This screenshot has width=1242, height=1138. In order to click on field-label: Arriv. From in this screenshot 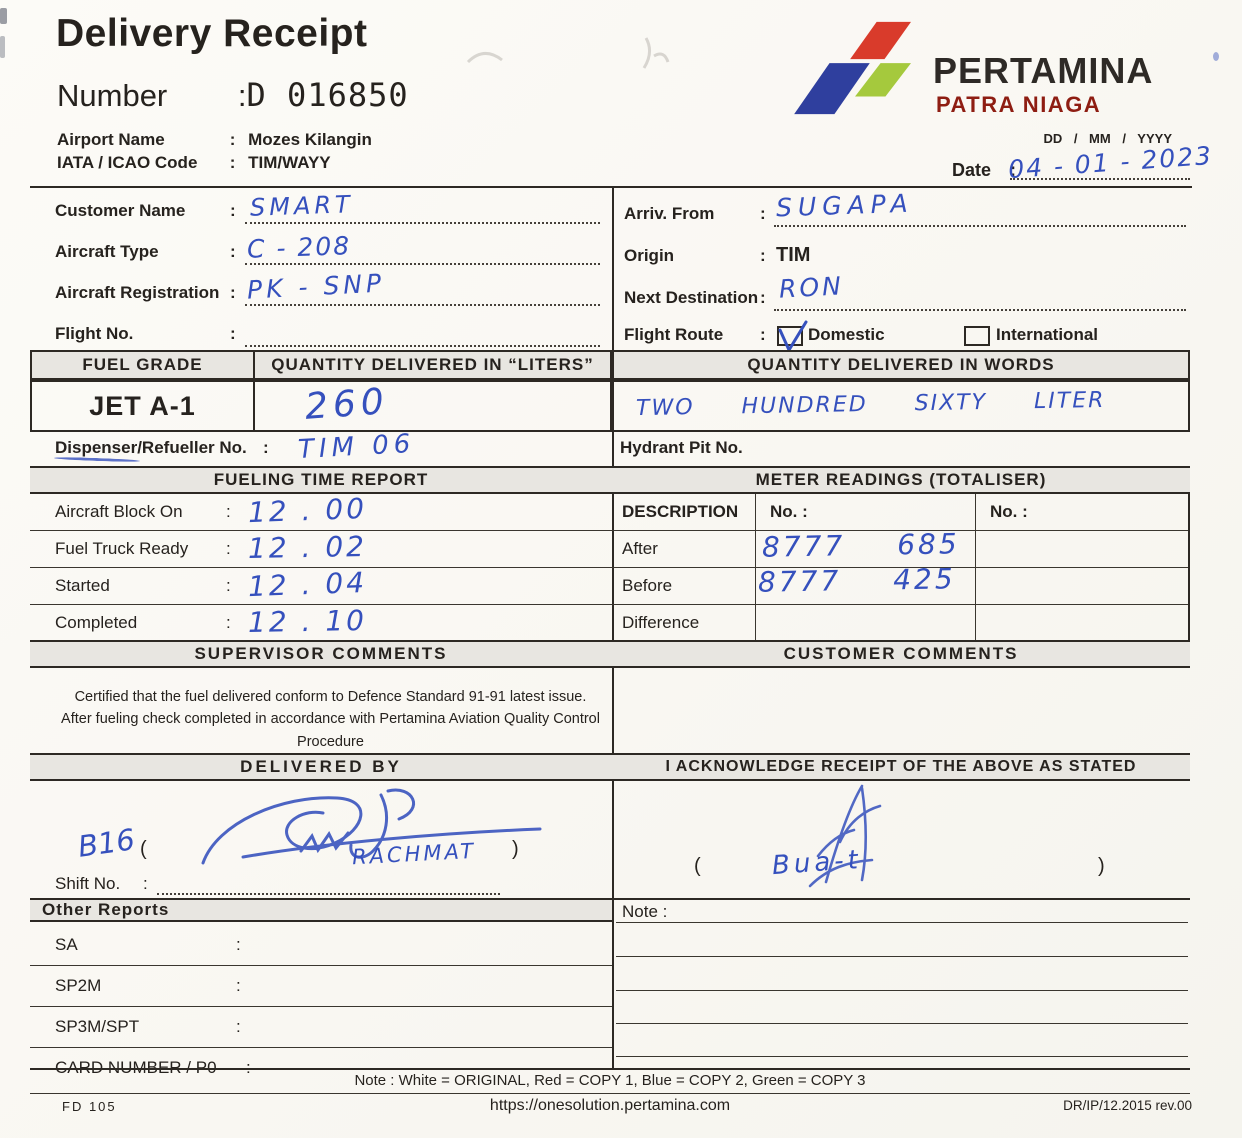, I will do `click(669, 213)`.